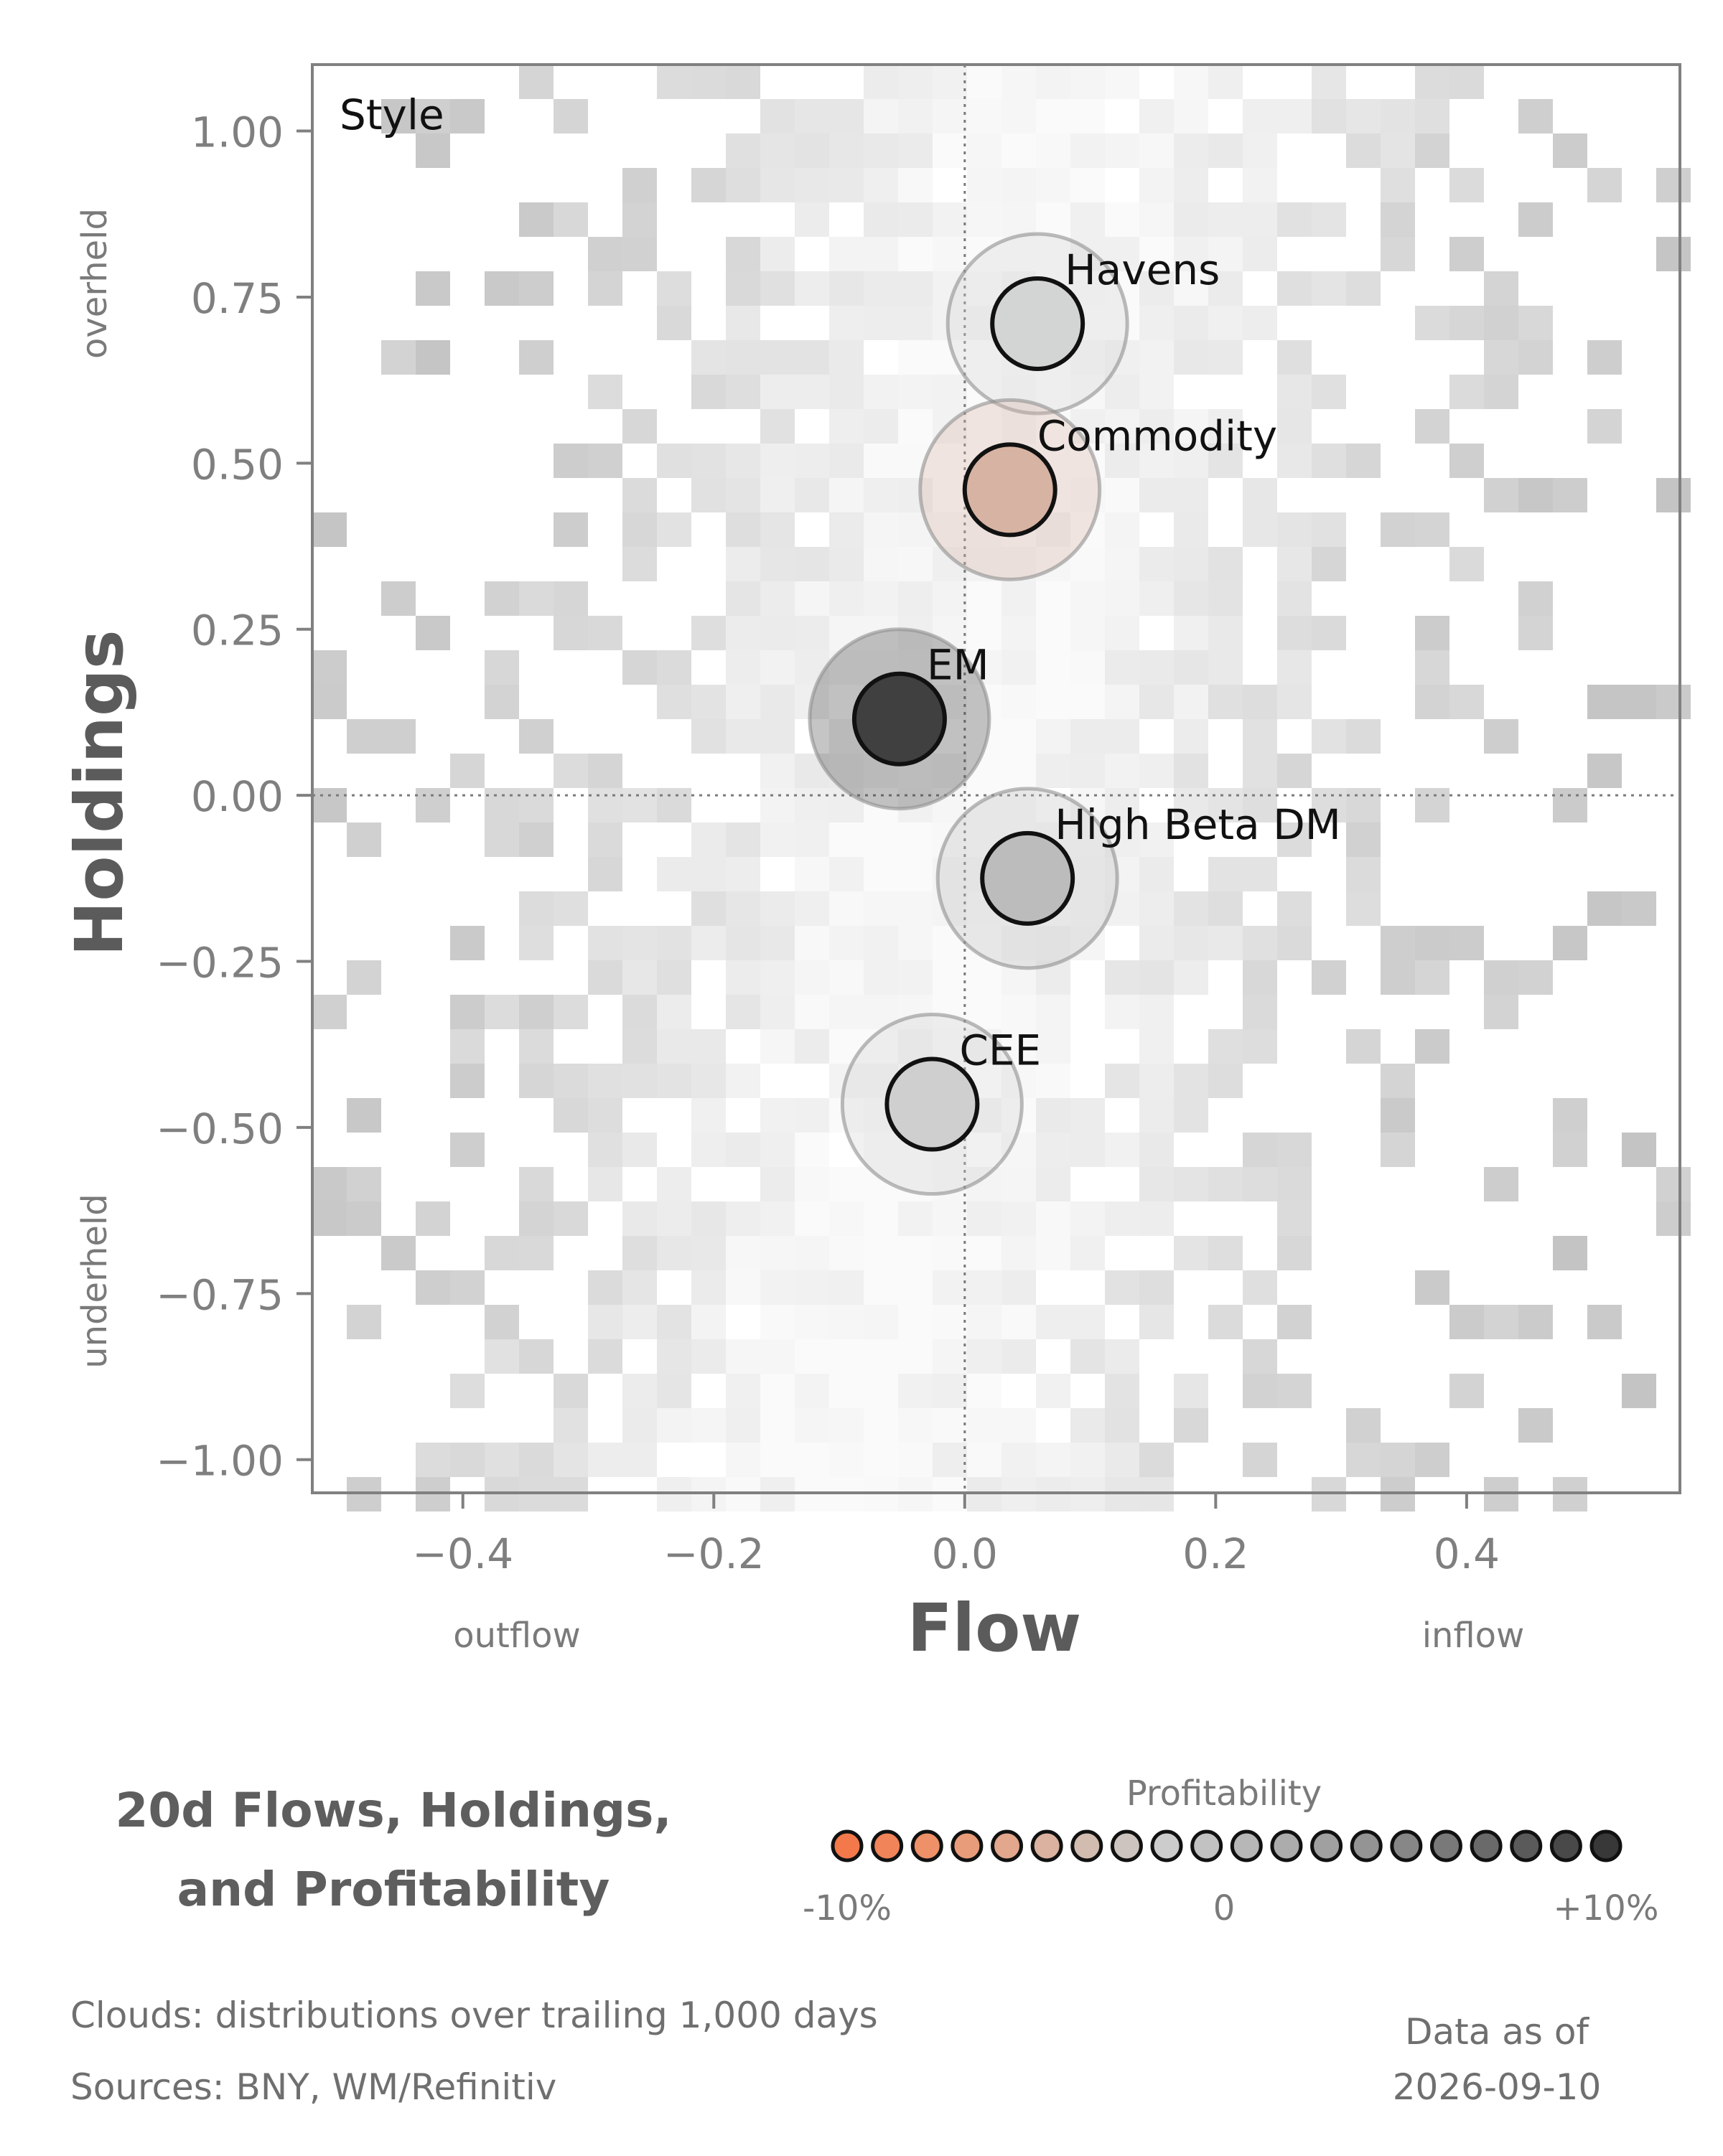 This screenshot has width=1723, height=2156. What do you see at coordinates (1215, 1553) in the screenshot?
I see `x-tick-label: 0.2` at bounding box center [1215, 1553].